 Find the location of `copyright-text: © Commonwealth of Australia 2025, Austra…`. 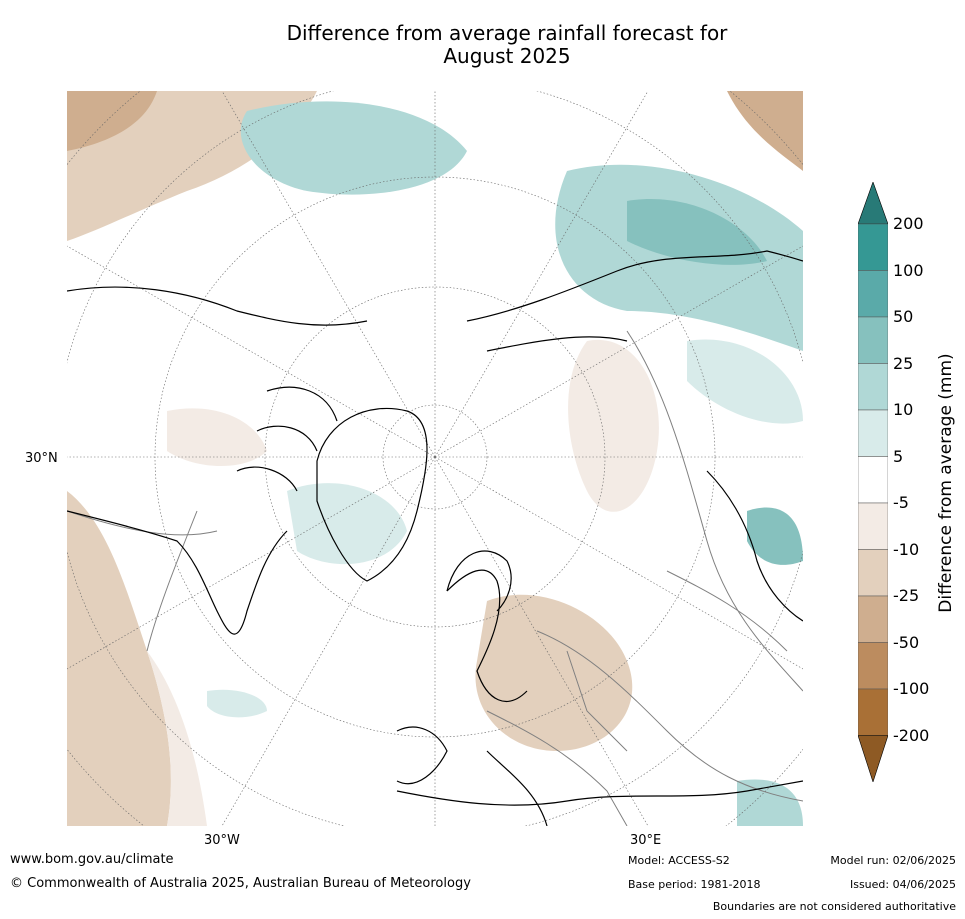

copyright-text: © Commonwealth of Australia 2025, Austra… is located at coordinates (240, 883).